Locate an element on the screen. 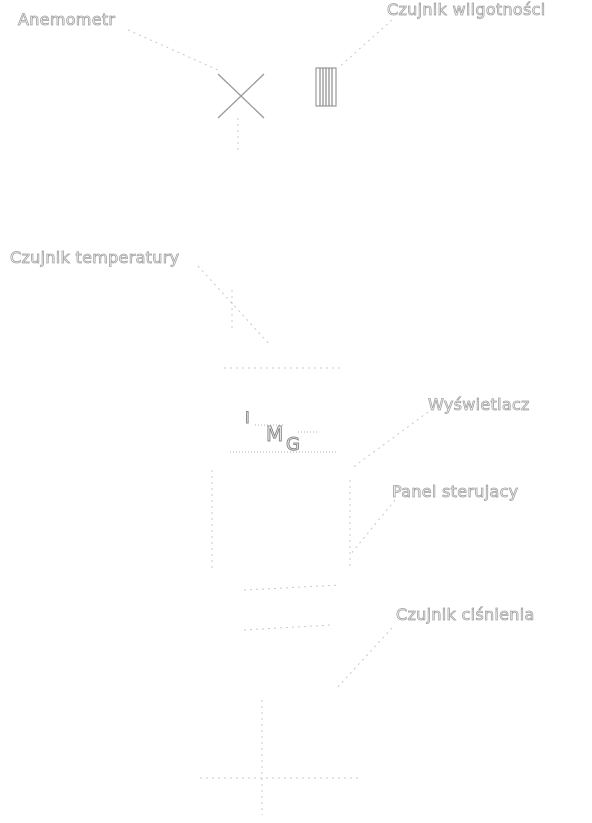 Image resolution: width=592 pixels, height=823 pixels. label-anemometer: Anemometr is located at coordinates (67, 19).